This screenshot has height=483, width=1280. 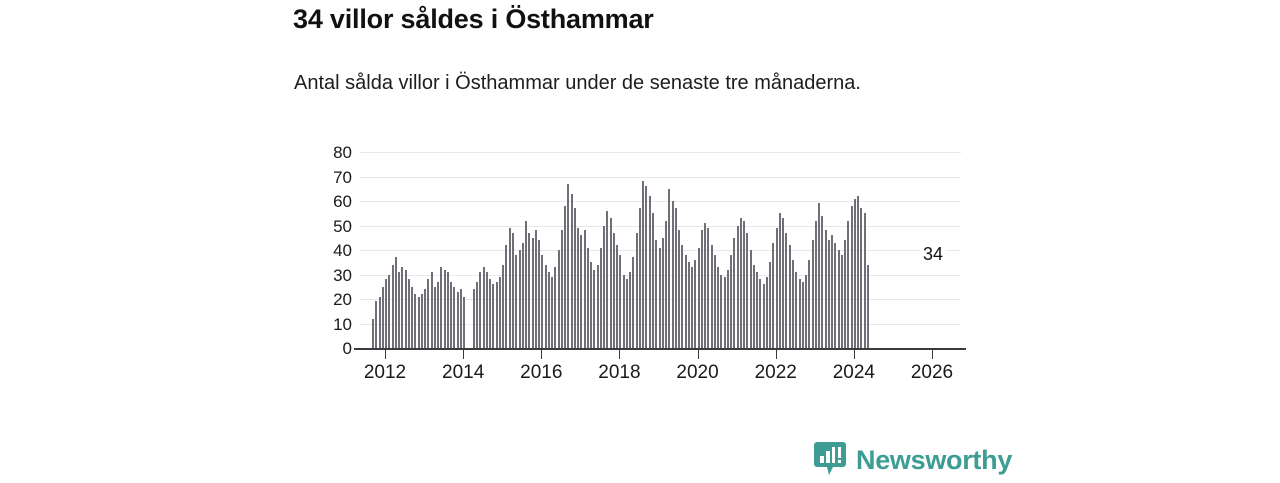 What do you see at coordinates (830, 460) in the screenshot?
I see `newsworthy-bar-chart-bubble-icon` at bounding box center [830, 460].